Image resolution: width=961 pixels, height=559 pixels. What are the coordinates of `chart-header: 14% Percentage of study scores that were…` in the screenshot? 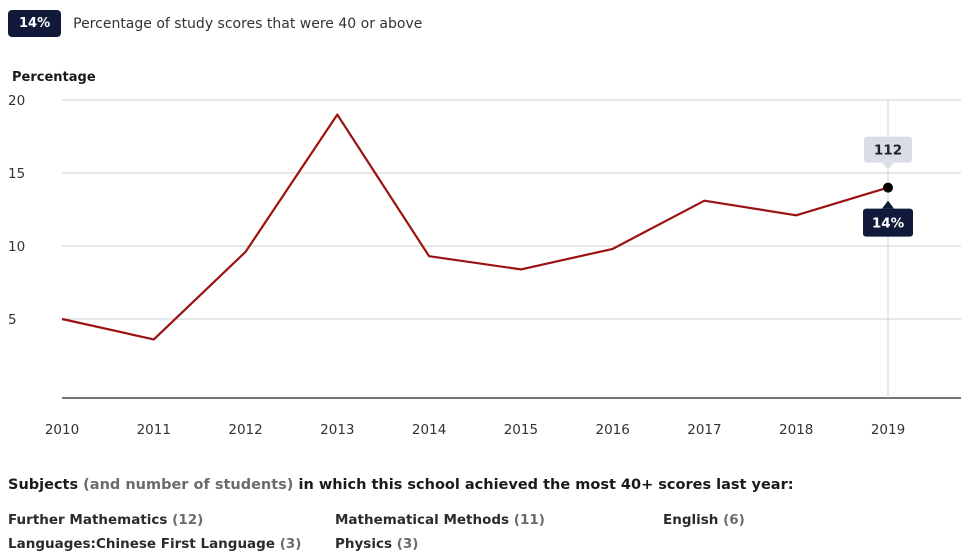 It's located at (215, 23).